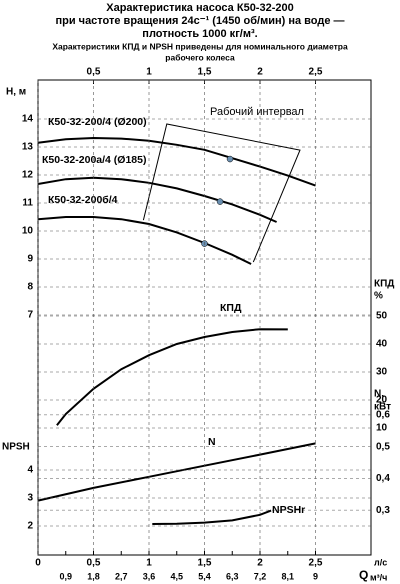 Image resolution: width=400 pixels, height=584 pixels. I want to click on series-label: К50-32-200б/4, so click(83, 200).